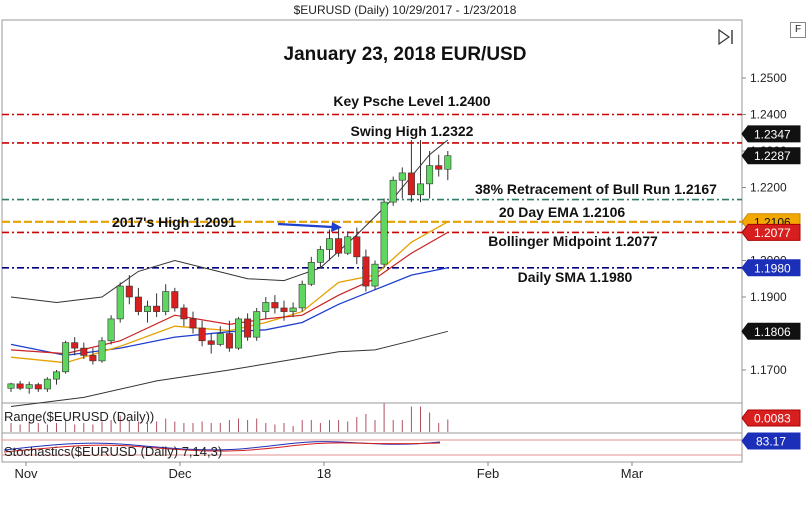 Image resolution: width=810 pixels, height=516 pixels. Describe the element at coordinates (573, 241) in the screenshot. I see `level-label: Bollinger Midpoint 1.2077` at that location.